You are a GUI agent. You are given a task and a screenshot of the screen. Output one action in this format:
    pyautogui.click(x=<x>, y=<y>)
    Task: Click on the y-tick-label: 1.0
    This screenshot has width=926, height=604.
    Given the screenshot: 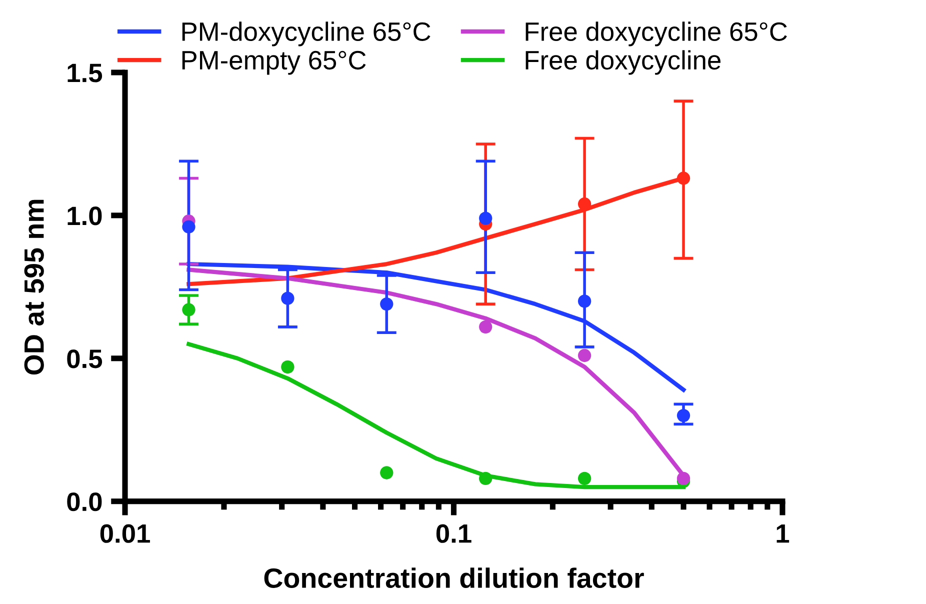 What is the action you would take?
    pyautogui.click(x=85, y=216)
    